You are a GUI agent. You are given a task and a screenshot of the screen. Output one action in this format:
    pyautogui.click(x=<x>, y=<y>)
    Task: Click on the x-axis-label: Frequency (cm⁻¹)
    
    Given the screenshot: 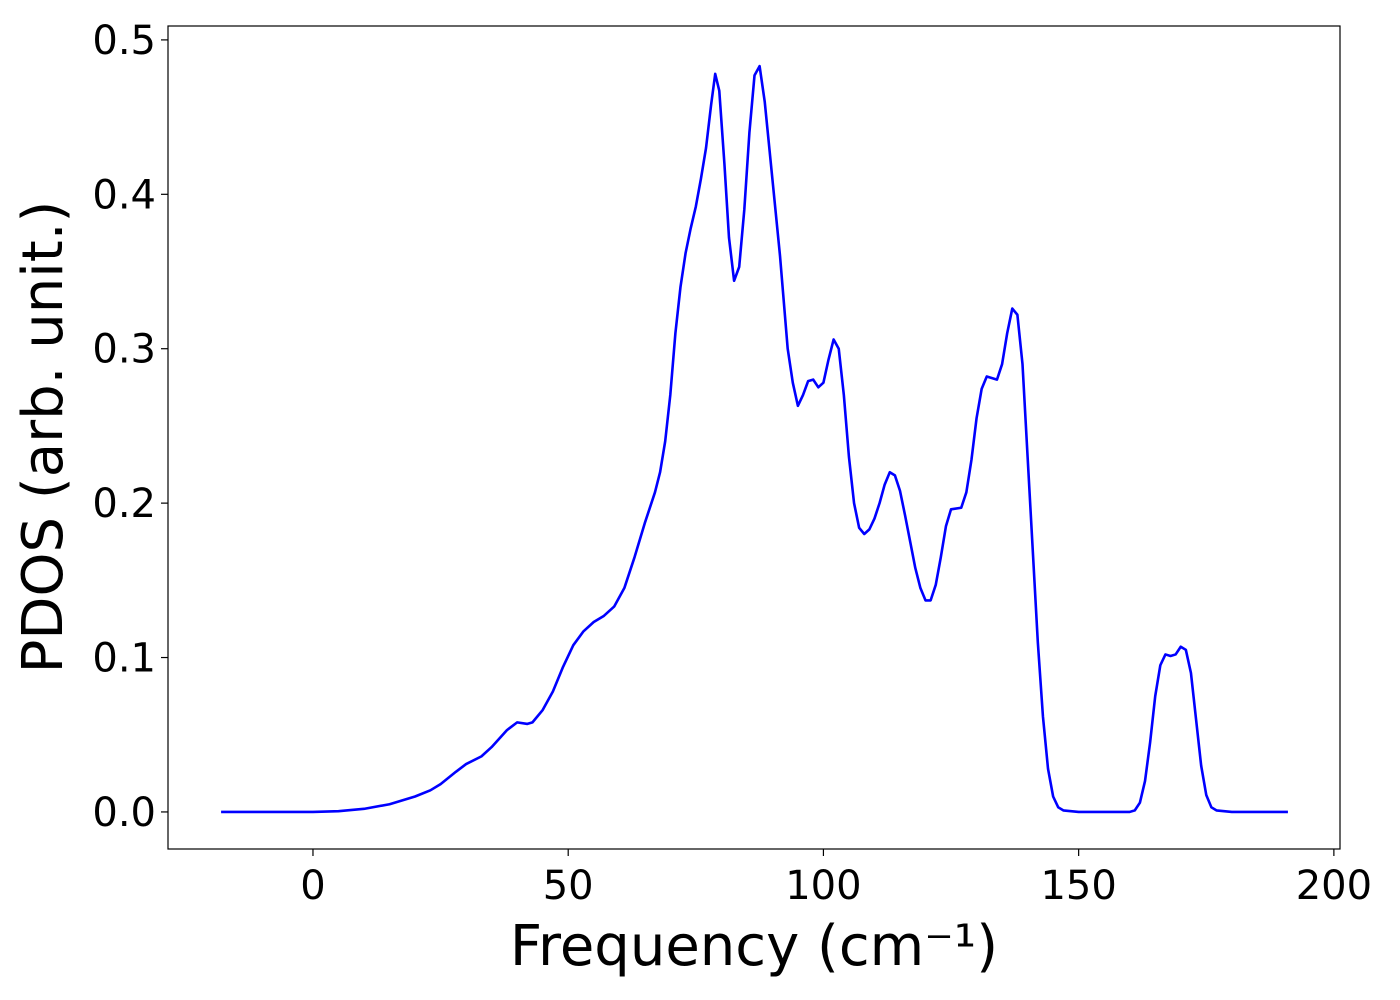 What is the action you would take?
    pyautogui.click(x=754, y=946)
    